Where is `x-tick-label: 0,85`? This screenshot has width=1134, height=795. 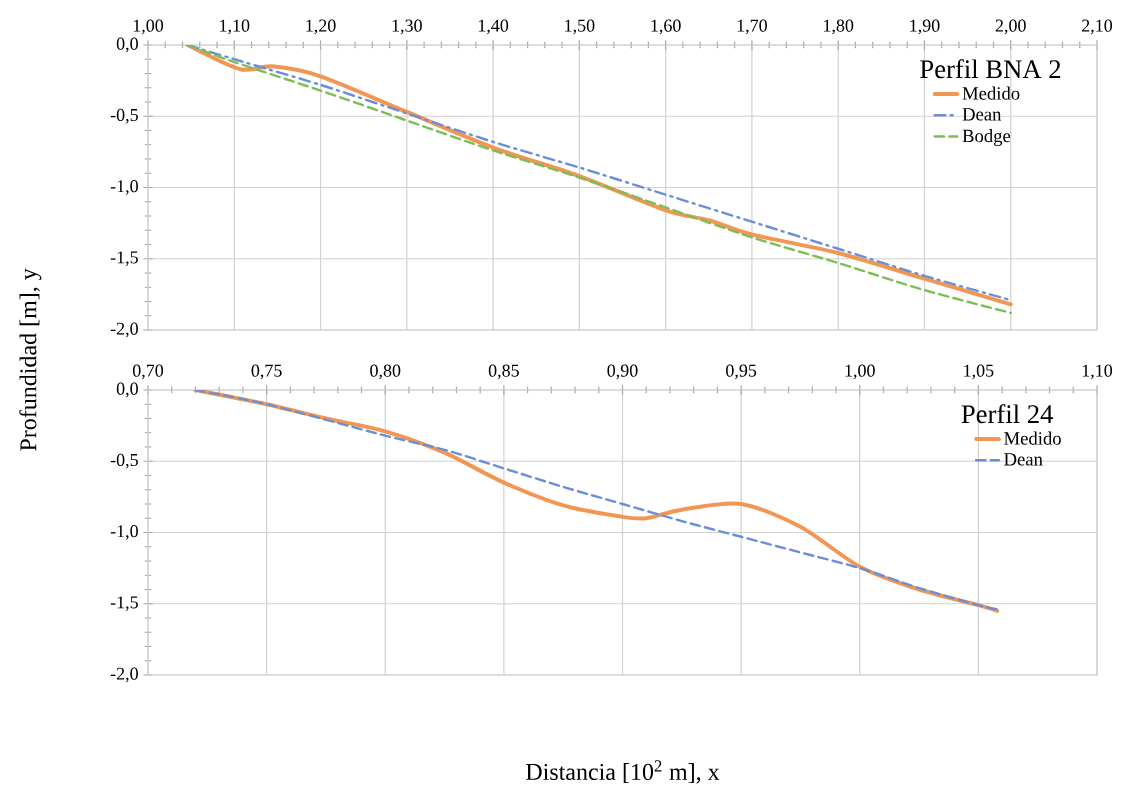 x-tick-label: 0,85 is located at coordinates (503, 372).